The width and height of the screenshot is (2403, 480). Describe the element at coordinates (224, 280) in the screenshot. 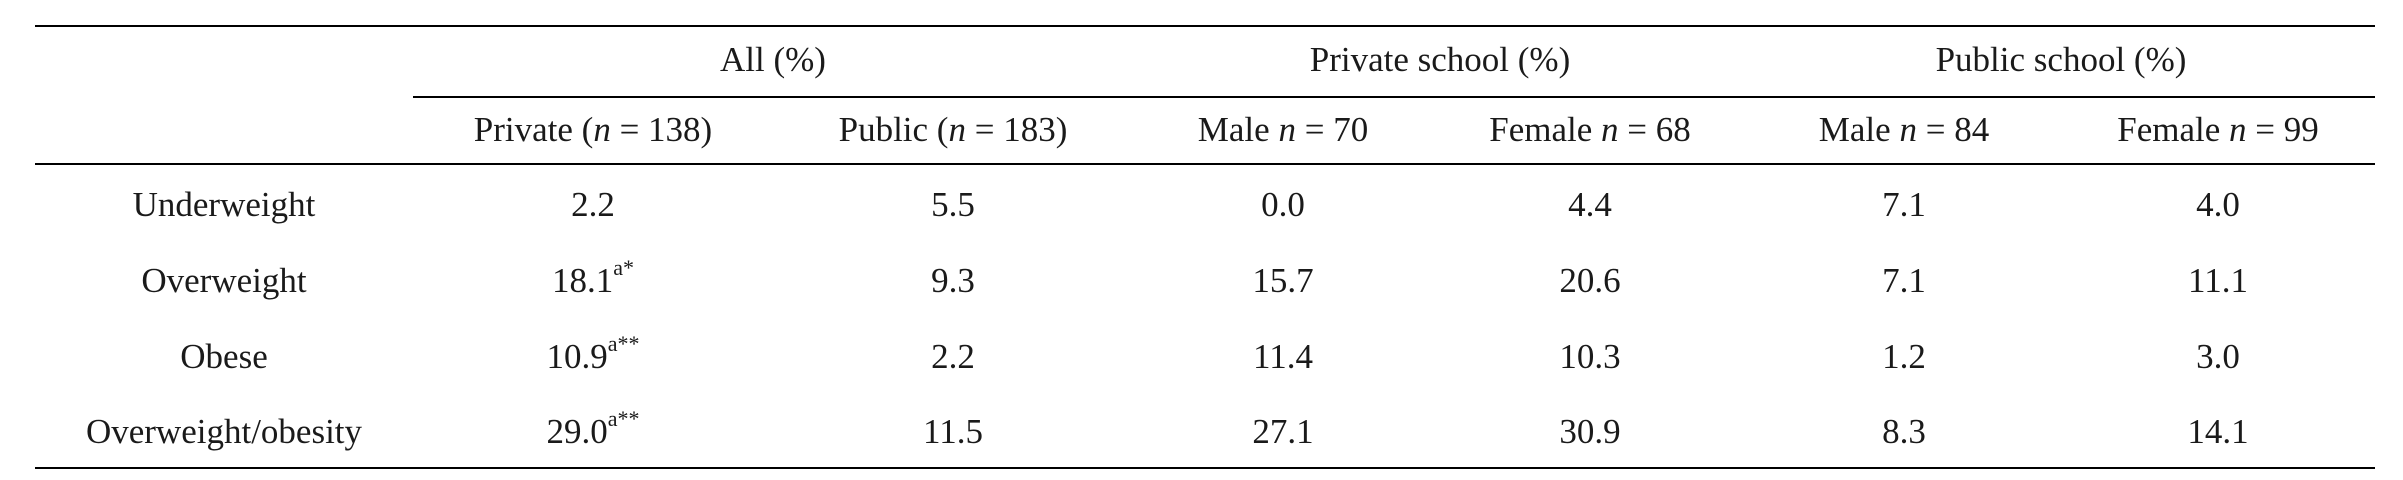

I see `row-label-overweight: Overweight` at that location.